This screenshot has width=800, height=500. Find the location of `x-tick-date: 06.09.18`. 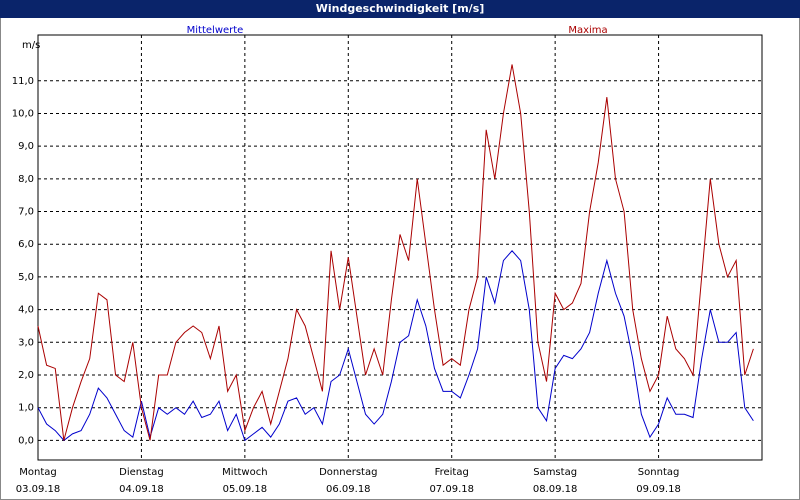

x-tick-date: 06.09.18 is located at coordinates (348, 489).